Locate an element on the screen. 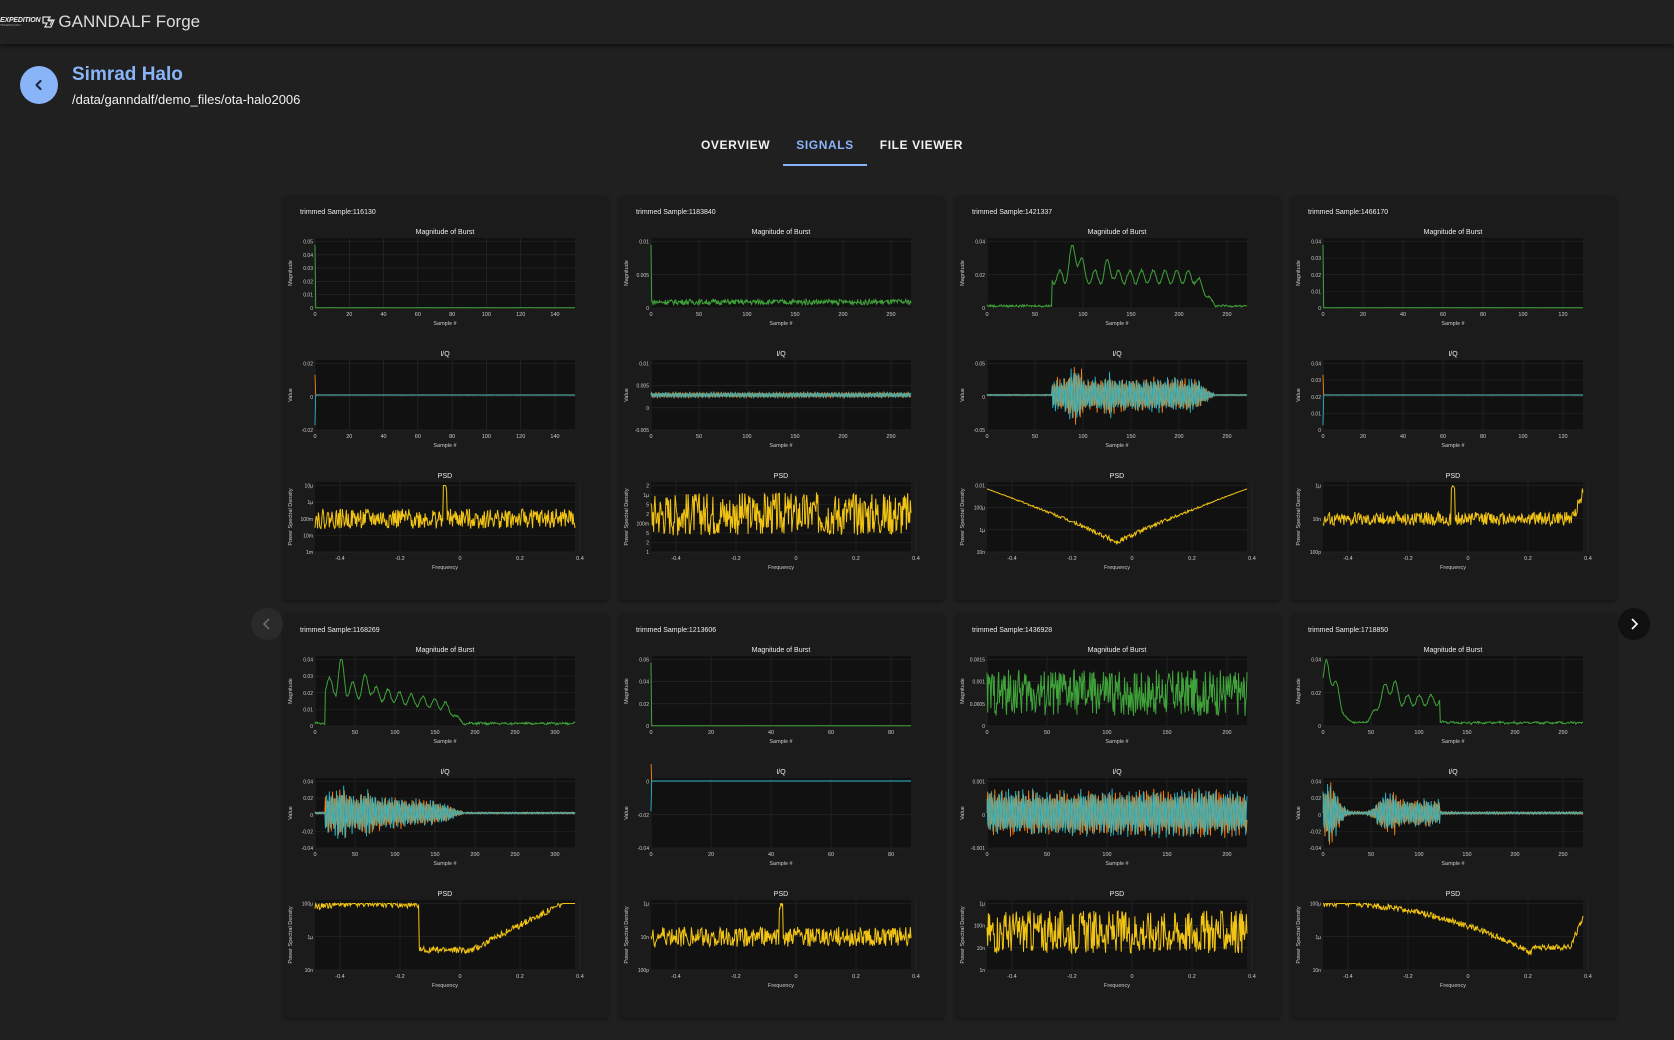  y-tick-label: -0.001 is located at coordinates (978, 849).